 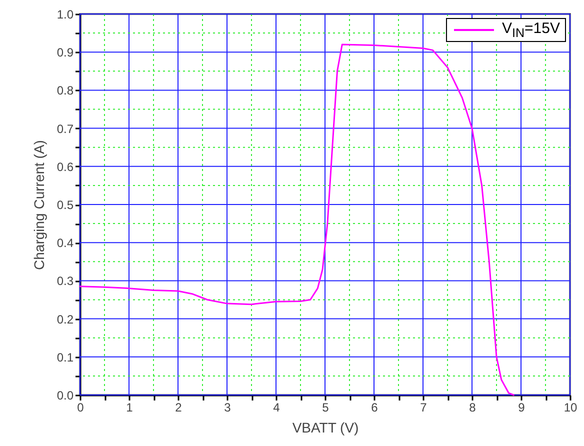 What do you see at coordinates (65, 395) in the screenshot?
I see `y-tick-label: 0.0` at bounding box center [65, 395].